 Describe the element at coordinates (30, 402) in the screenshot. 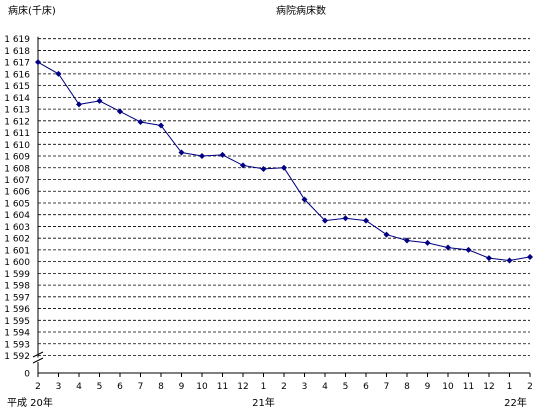

I see `year-label: 平成 20年` at that location.